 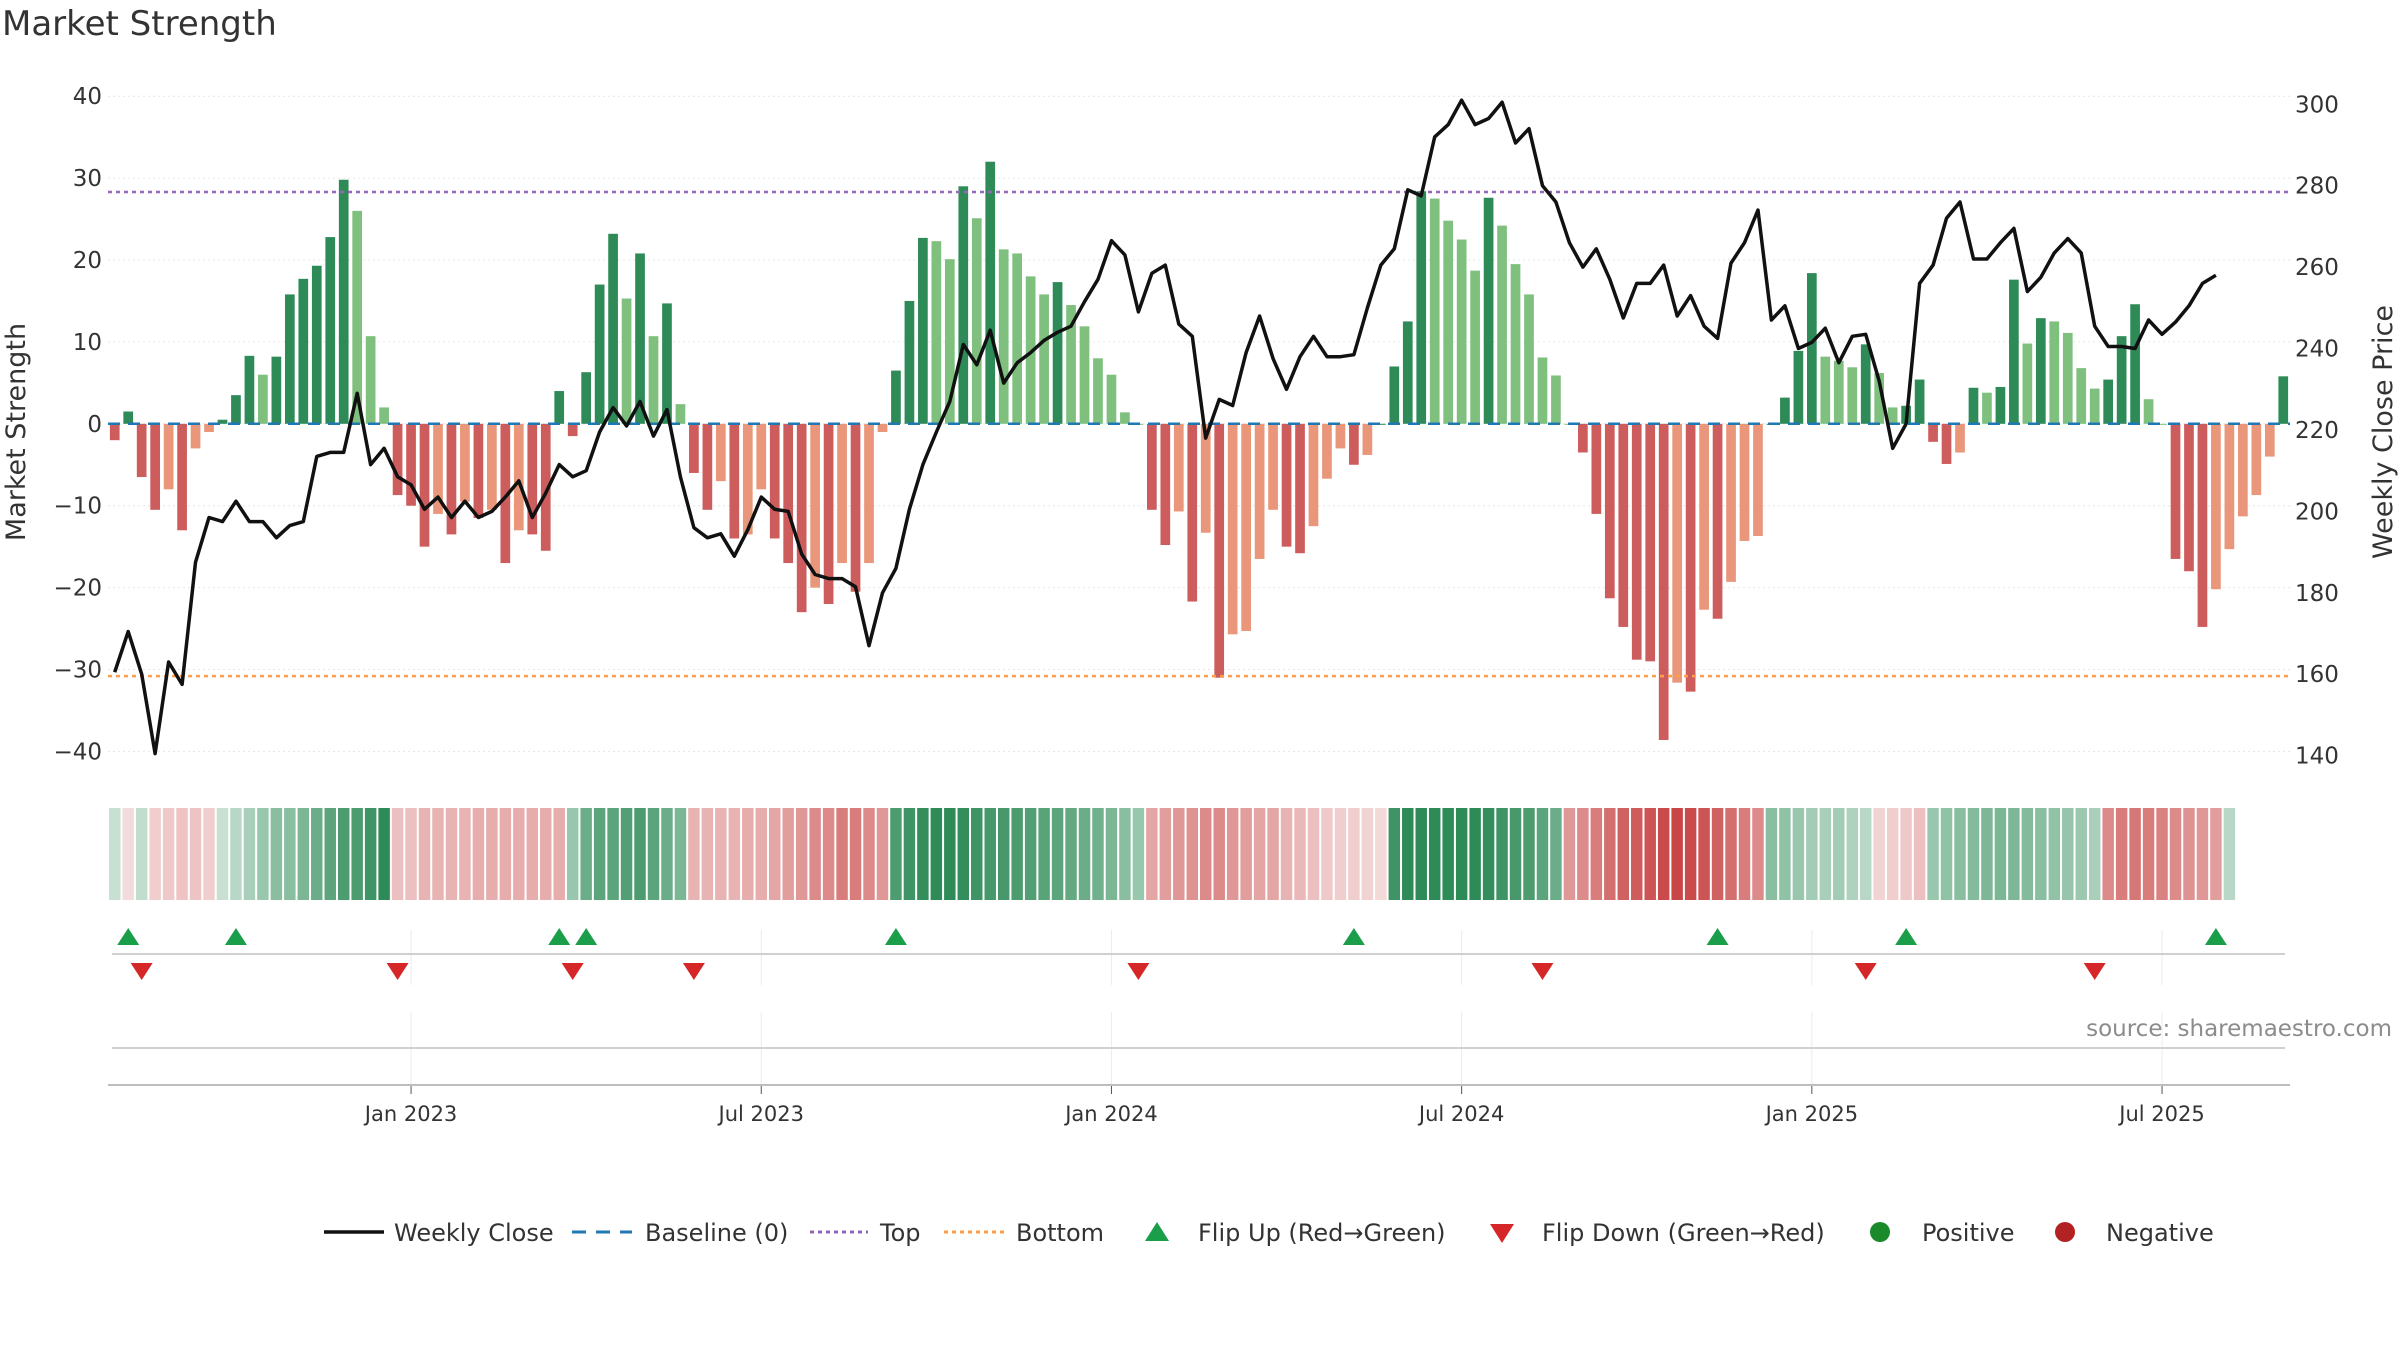 I want to click on y2-tick-label: 240, so click(x=2317, y=350).